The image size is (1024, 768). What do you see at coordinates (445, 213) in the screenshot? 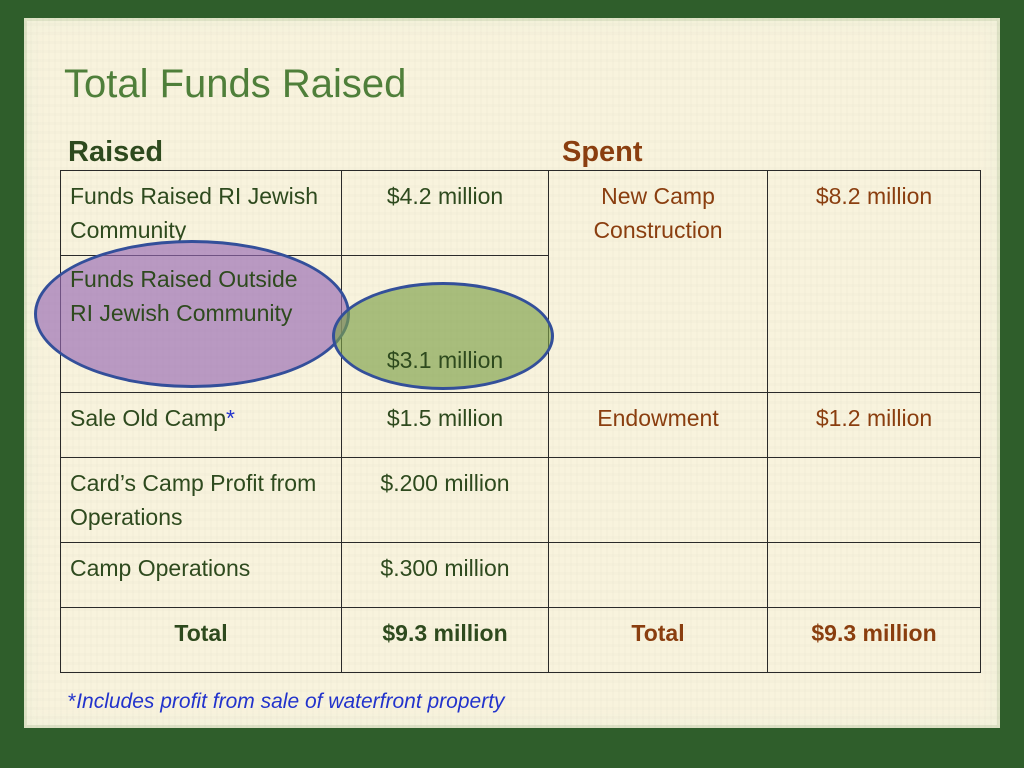
I see `raised-amount-cell: $4.2 million` at bounding box center [445, 213].